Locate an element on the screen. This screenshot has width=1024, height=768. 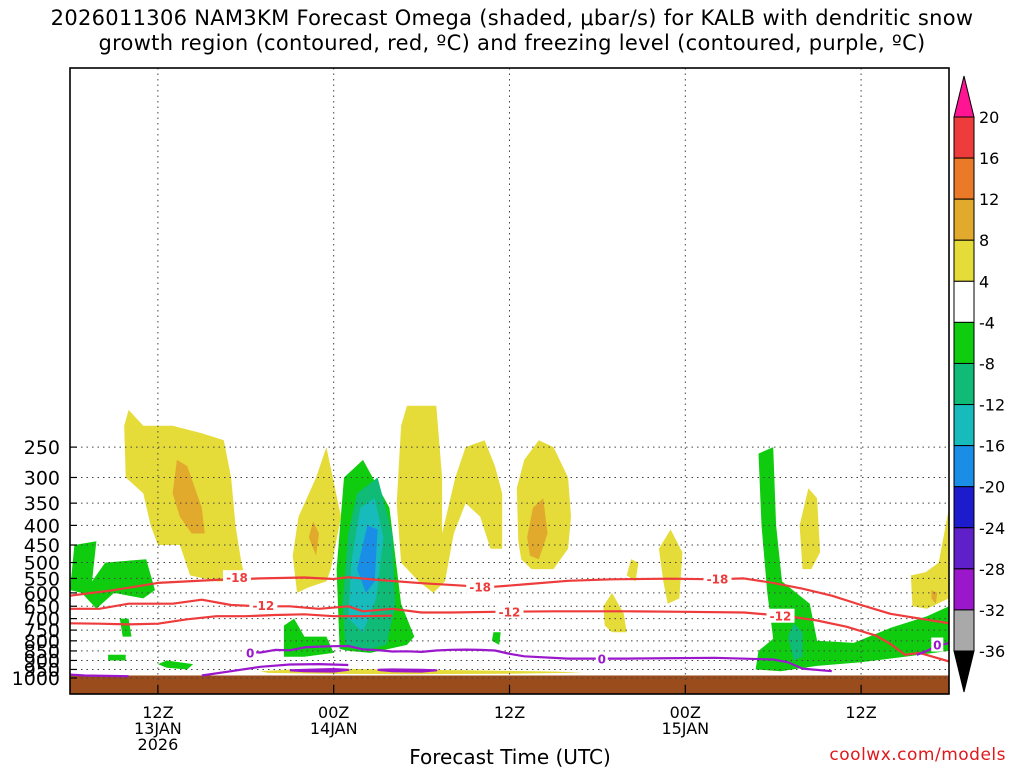
contour-layer is located at coordinates (509, 627).